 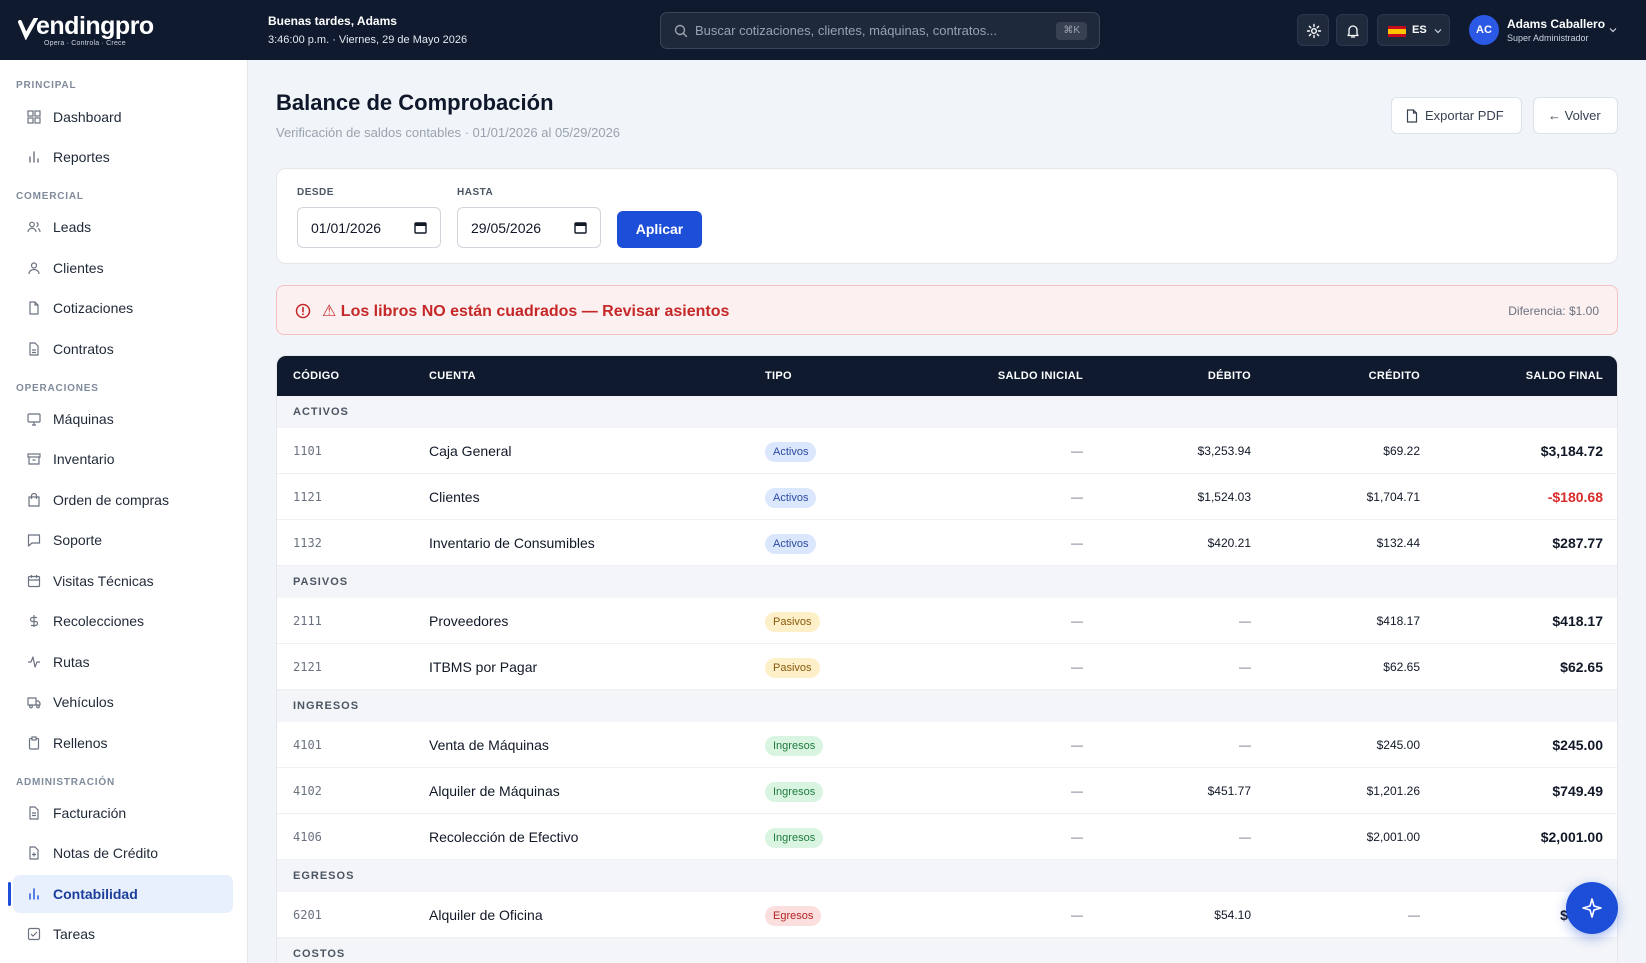 I want to click on credit-amount: $132.44, so click(x=1398, y=543).